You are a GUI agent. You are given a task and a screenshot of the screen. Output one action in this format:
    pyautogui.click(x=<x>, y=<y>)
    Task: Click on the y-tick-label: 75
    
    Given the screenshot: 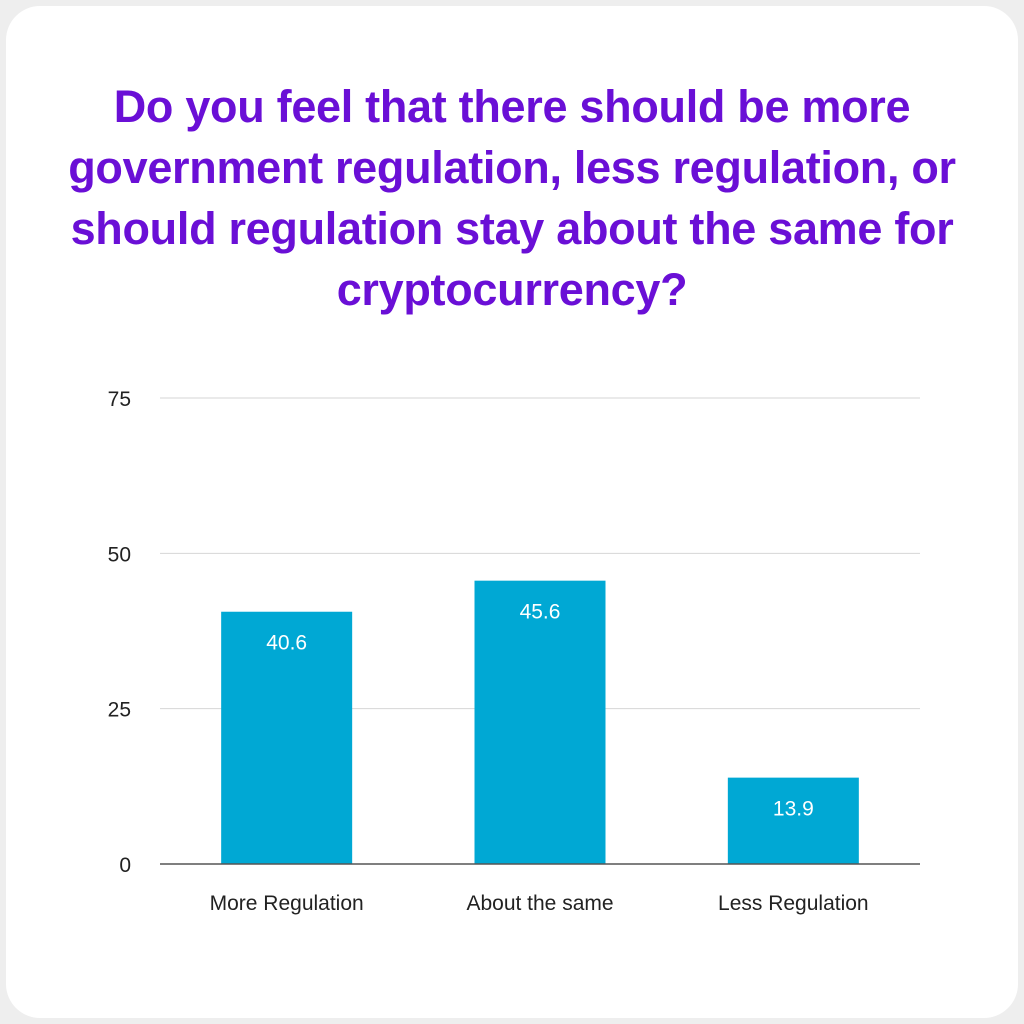 What is the action you would take?
    pyautogui.click(x=119, y=399)
    